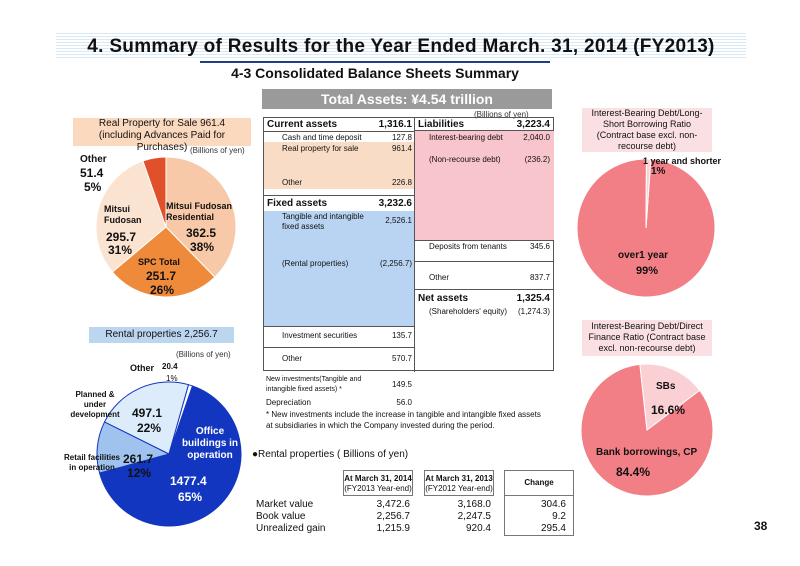 This screenshot has width=800, height=566. What do you see at coordinates (539, 516) in the screenshot?
I see `change-column-box` at bounding box center [539, 516].